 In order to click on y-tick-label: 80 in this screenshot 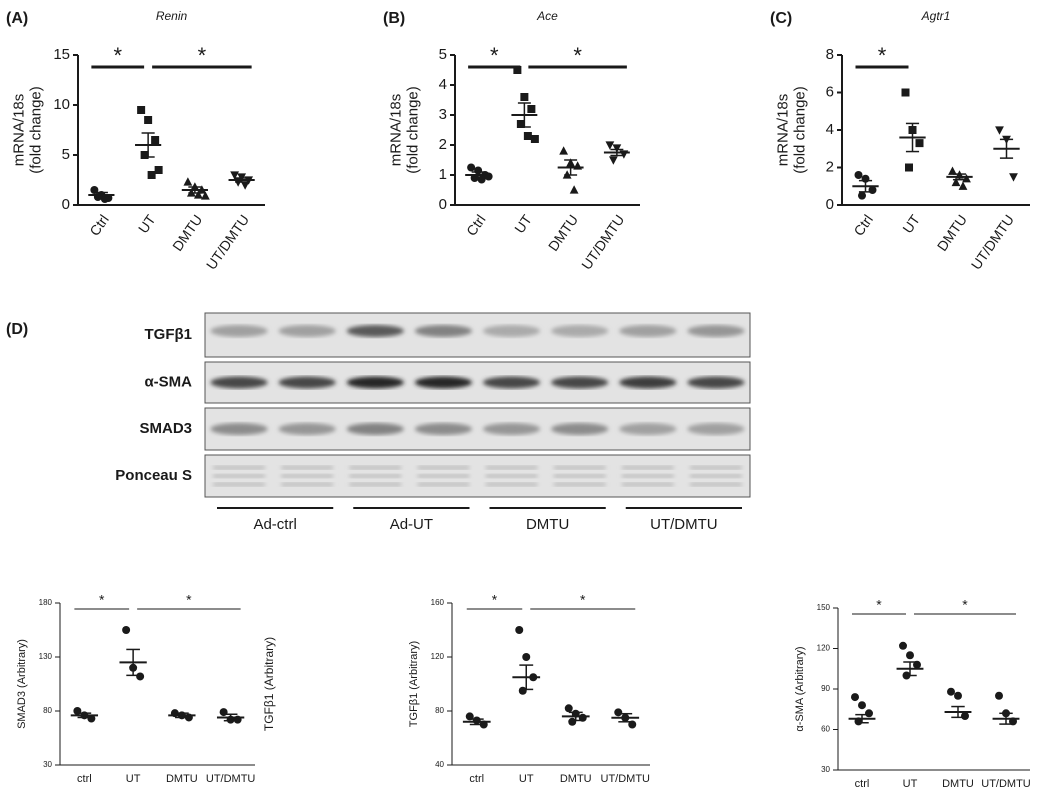, I will do `click(439, 710)`.